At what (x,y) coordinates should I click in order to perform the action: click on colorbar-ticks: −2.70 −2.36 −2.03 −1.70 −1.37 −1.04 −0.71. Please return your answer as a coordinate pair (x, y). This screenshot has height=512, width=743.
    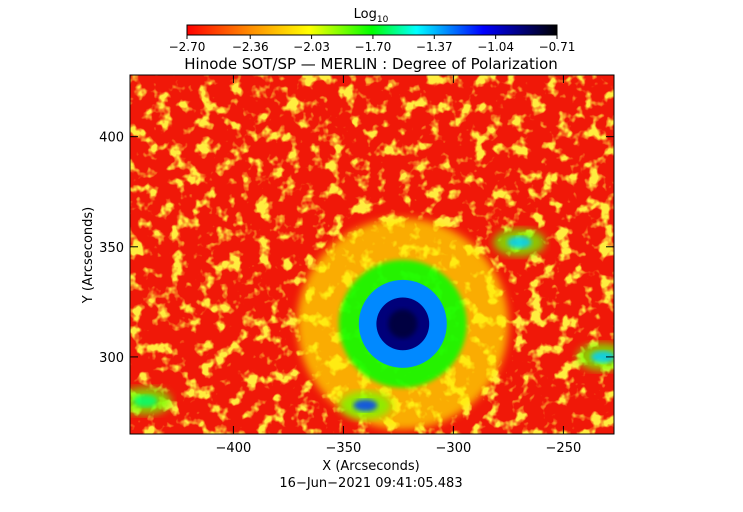
    Looking at the image, I should click on (372, 44).